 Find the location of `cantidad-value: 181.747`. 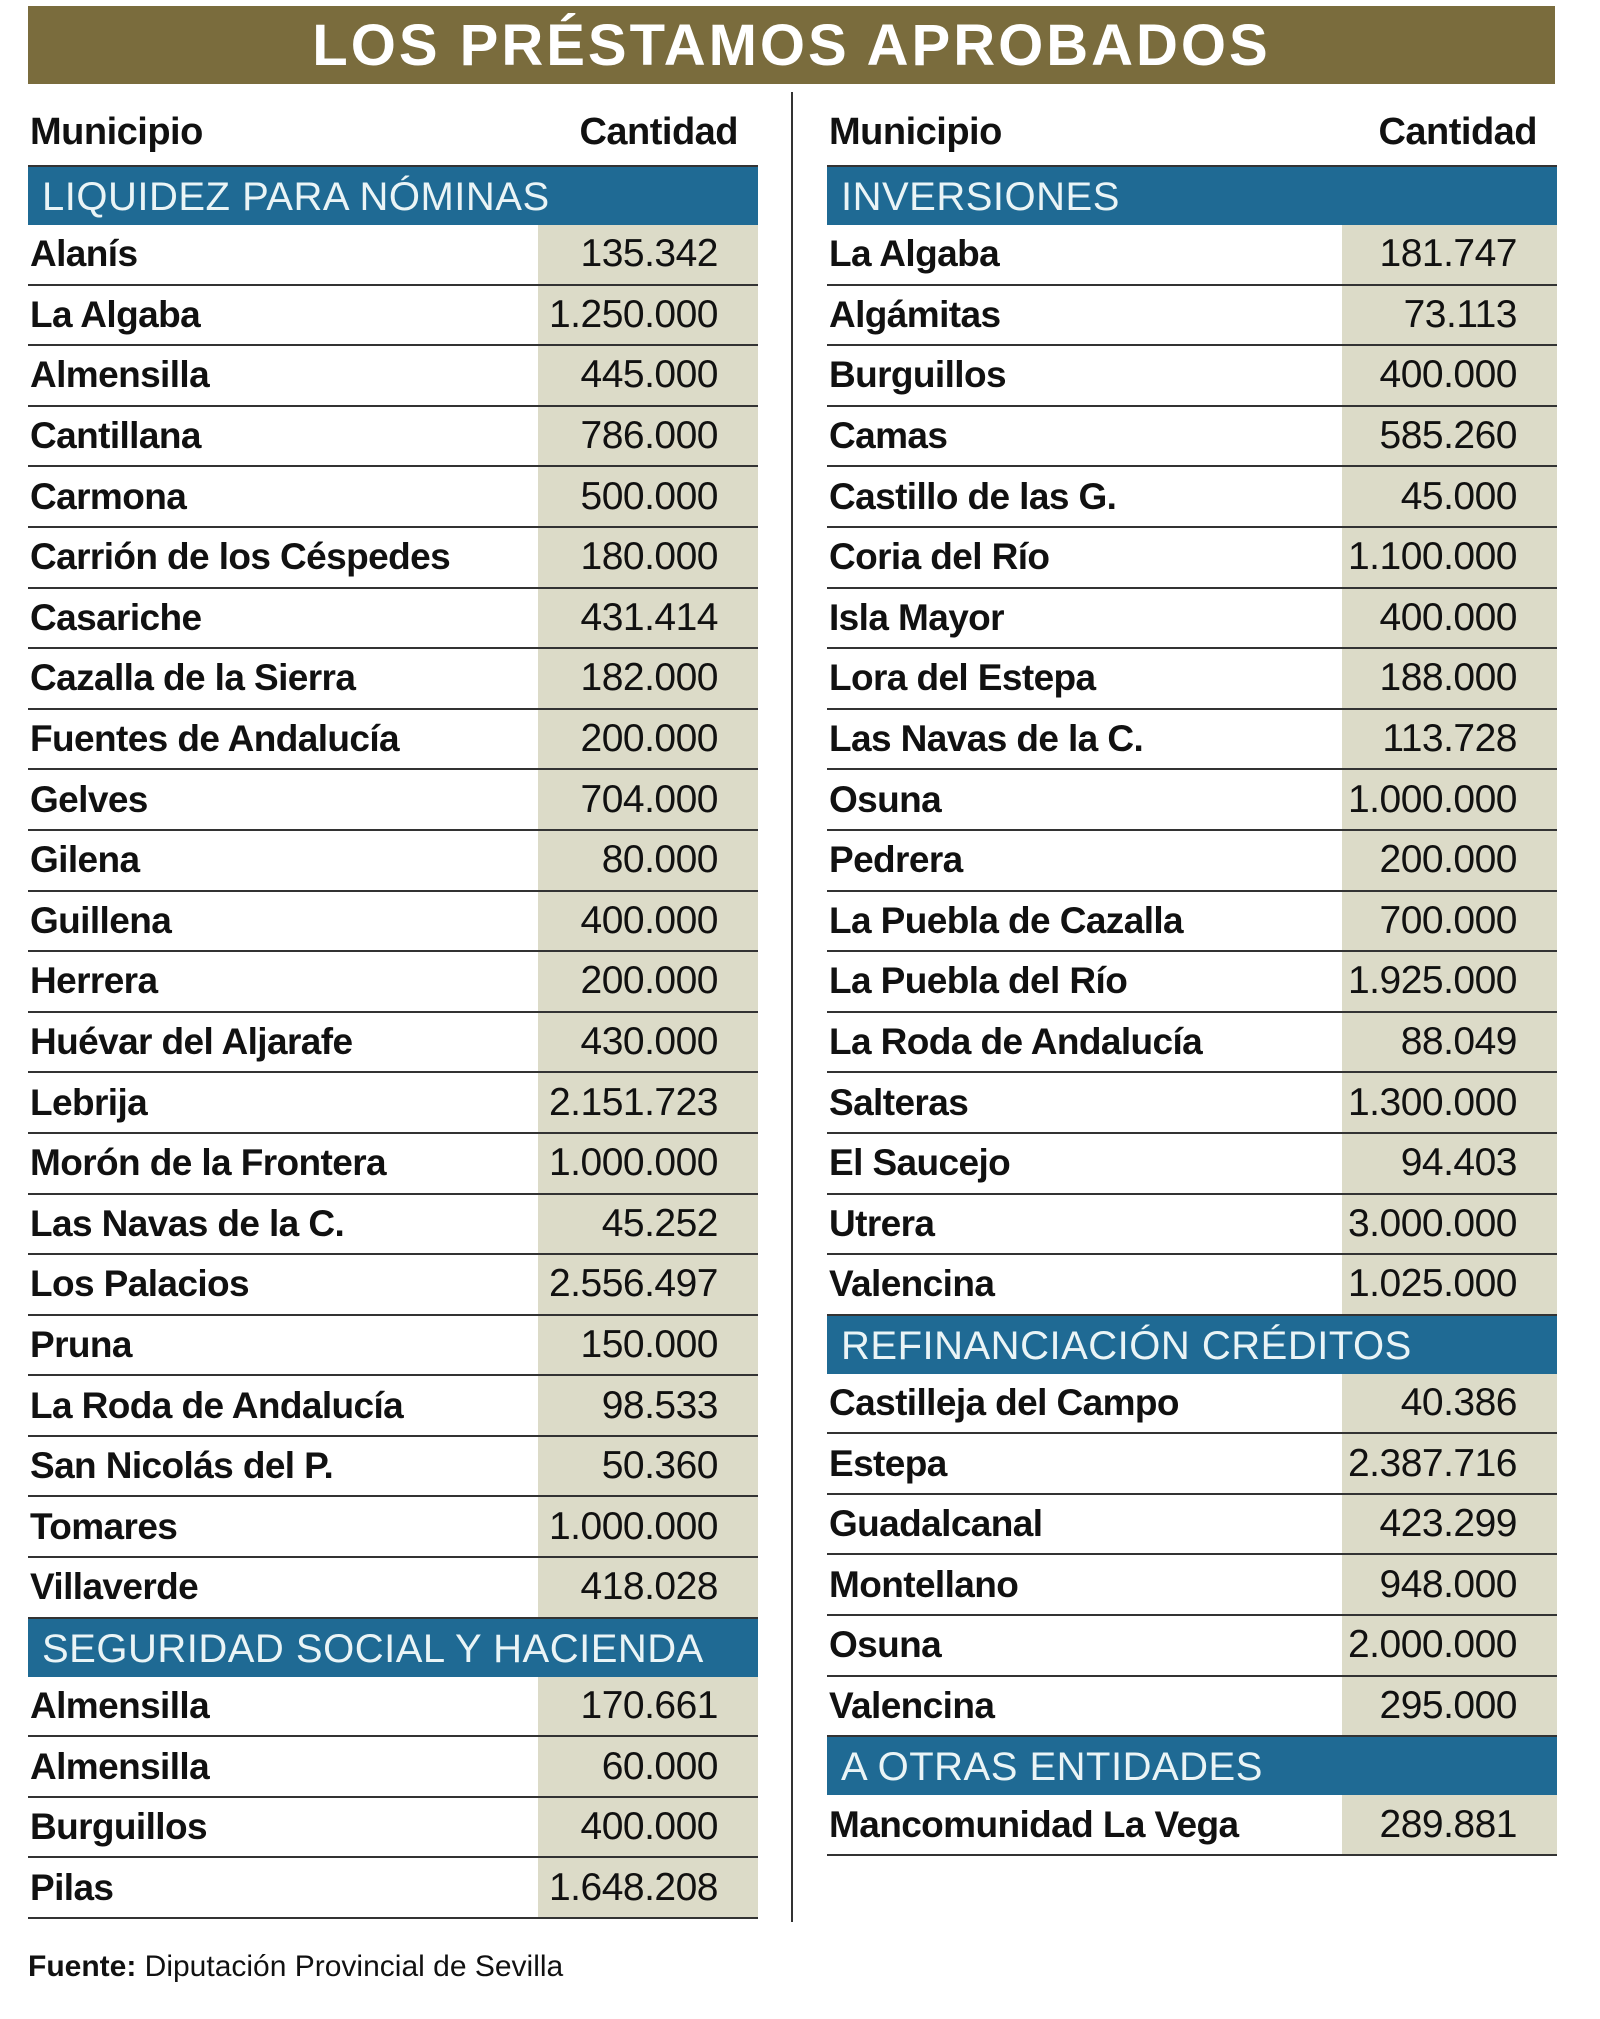

cantidad-value: 181.747 is located at coordinates (1448, 254).